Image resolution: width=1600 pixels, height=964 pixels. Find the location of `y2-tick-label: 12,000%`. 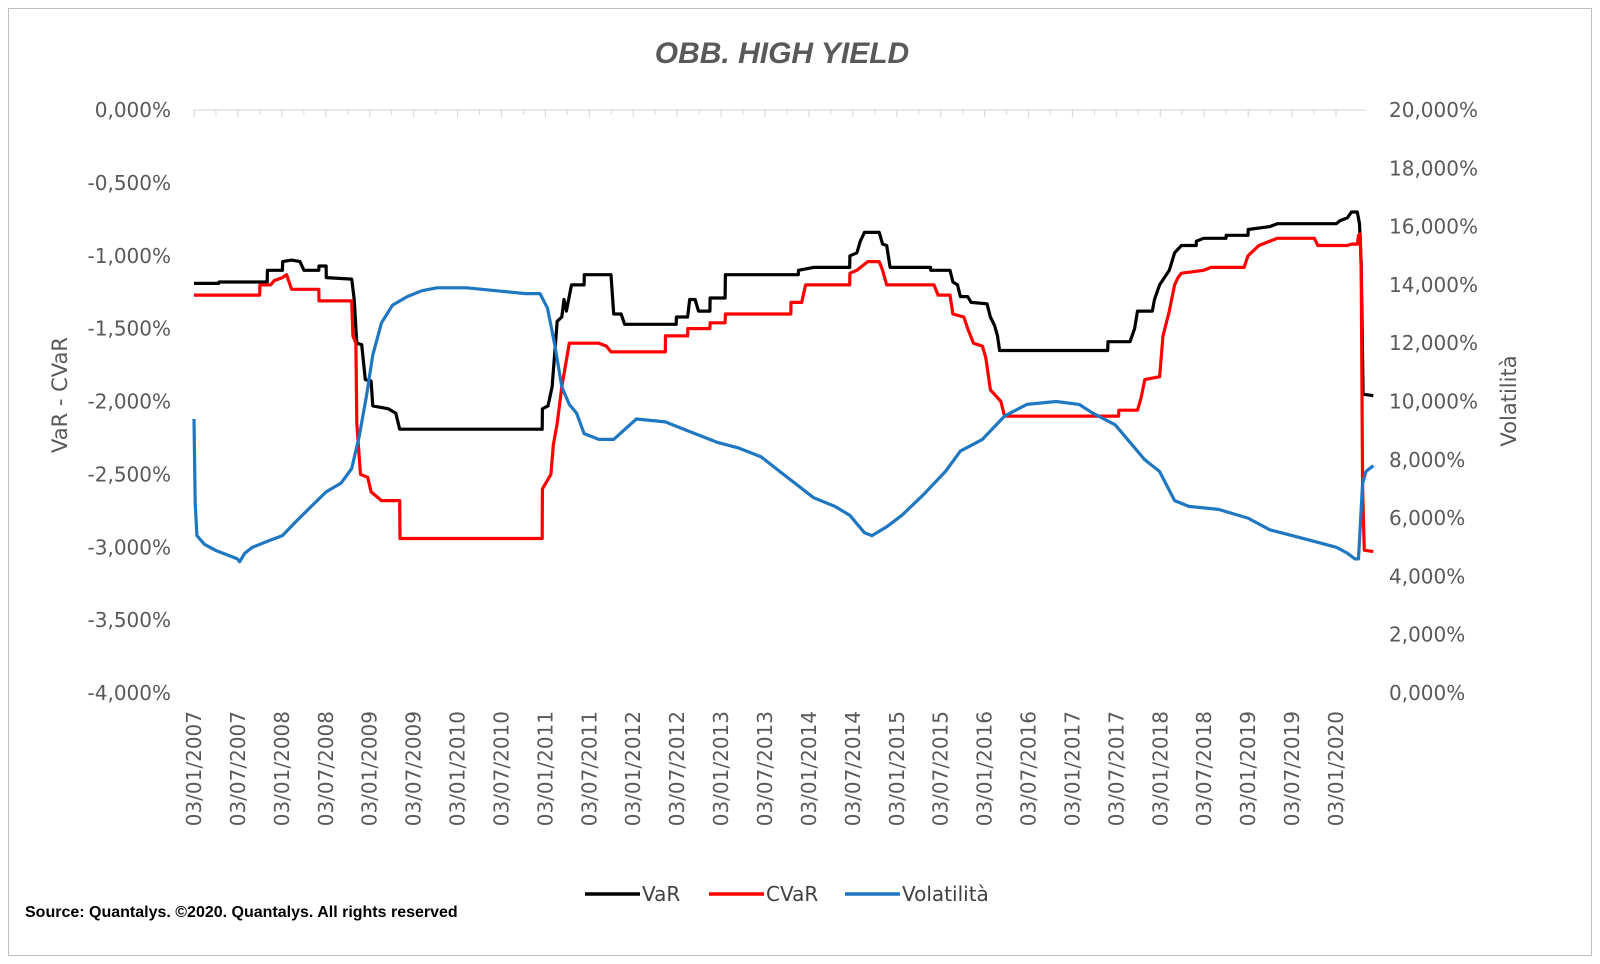

y2-tick-label: 12,000% is located at coordinates (1433, 343).